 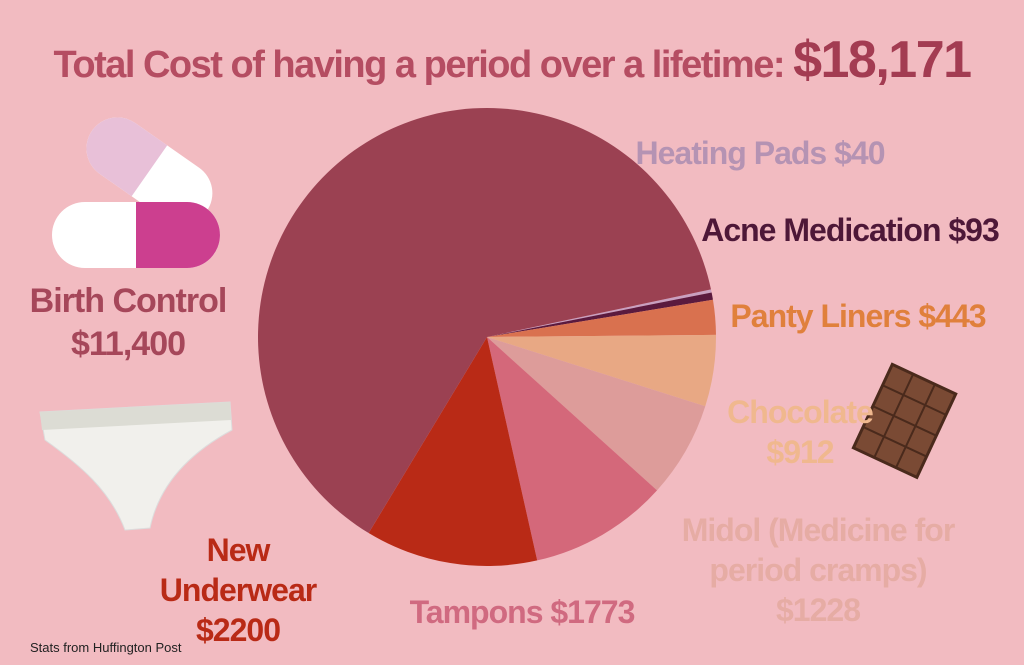 I want to click on value-label: $1773, so click(x=592, y=612).